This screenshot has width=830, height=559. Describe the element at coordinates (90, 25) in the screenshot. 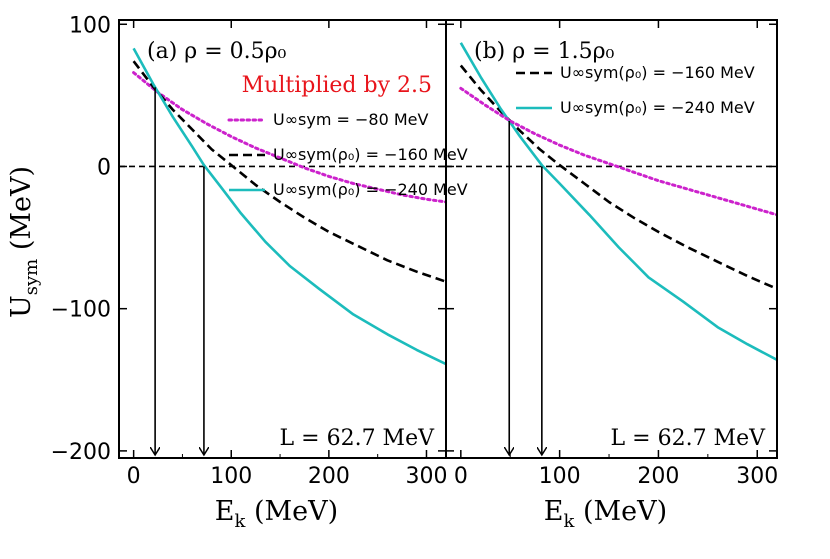

I see `y-tick-label: 100` at that location.